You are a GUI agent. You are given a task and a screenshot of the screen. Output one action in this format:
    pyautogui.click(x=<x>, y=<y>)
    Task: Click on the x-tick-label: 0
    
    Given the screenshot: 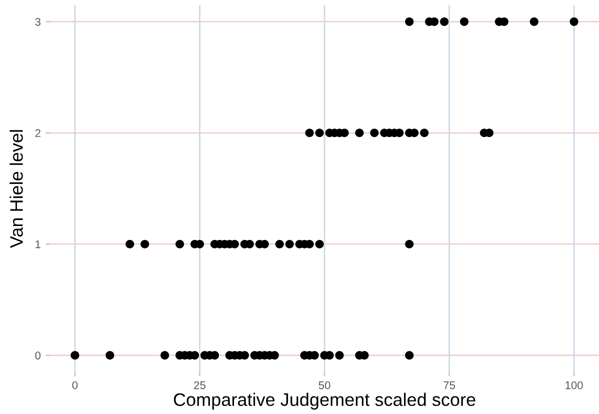 What is the action you would take?
    pyautogui.click(x=75, y=385)
    